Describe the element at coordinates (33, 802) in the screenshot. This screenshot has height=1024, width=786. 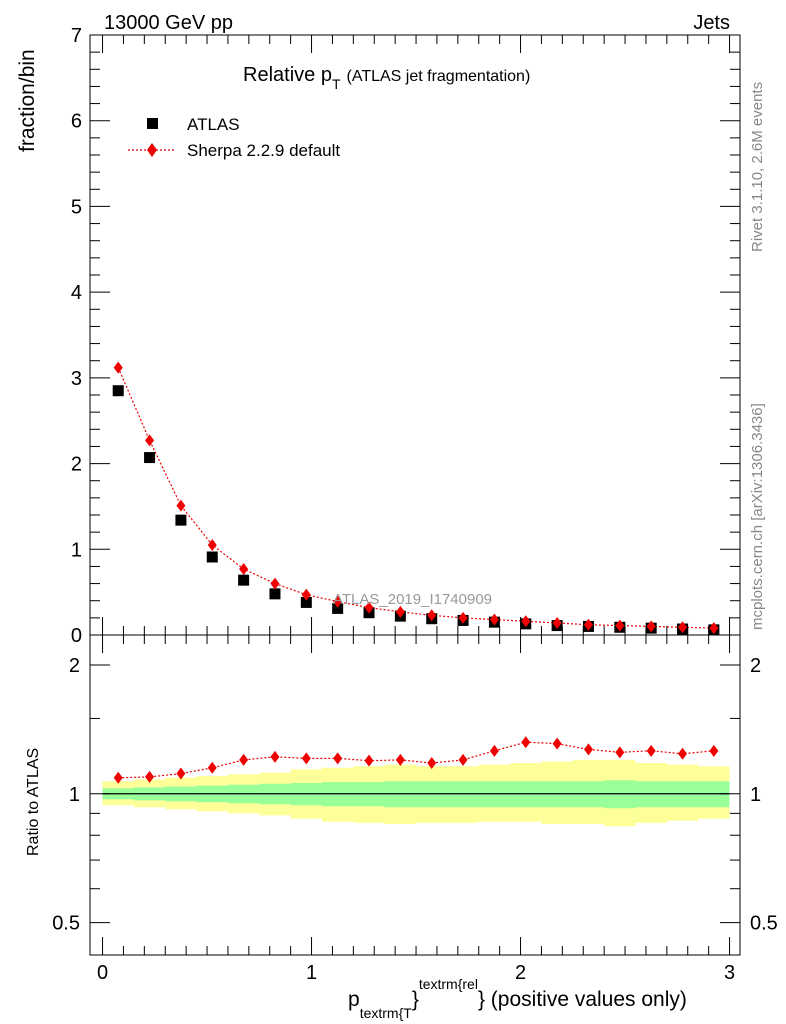
I see `ratio-y-axis-label: Ratio to ATLAS` at that location.